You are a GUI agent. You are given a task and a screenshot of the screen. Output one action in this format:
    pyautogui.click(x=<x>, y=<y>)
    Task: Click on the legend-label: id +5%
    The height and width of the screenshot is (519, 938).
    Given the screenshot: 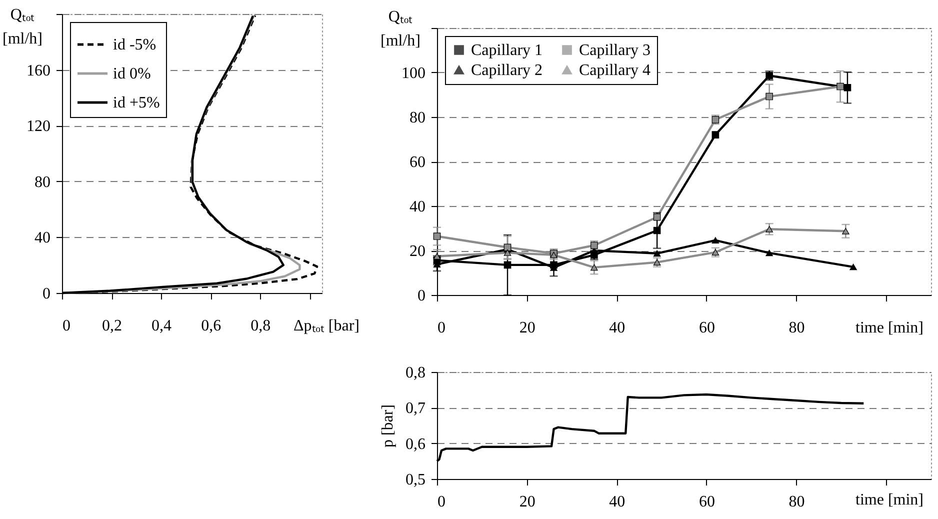 What is the action you would take?
    pyautogui.click(x=136, y=103)
    